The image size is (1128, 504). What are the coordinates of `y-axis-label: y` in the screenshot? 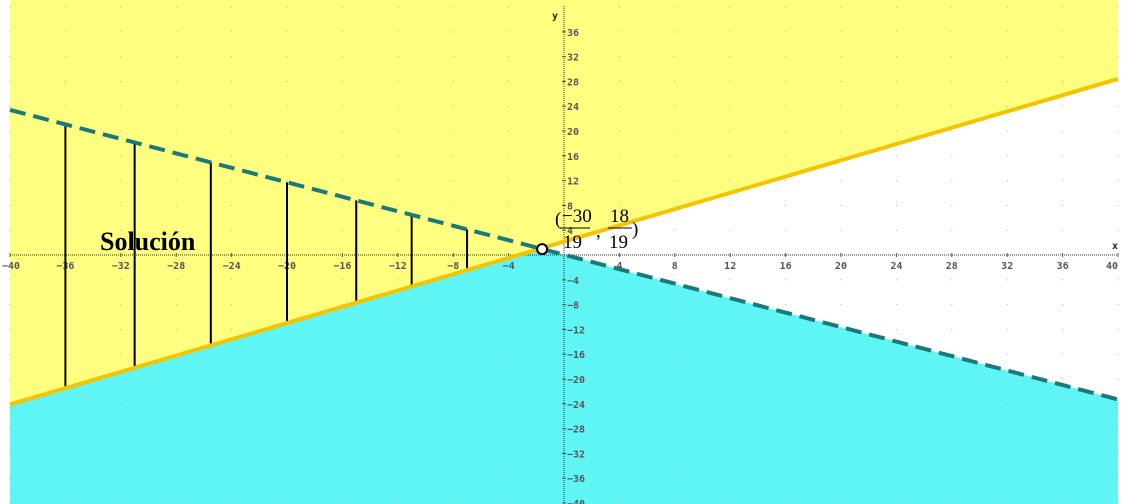 It's located at (555, 16).